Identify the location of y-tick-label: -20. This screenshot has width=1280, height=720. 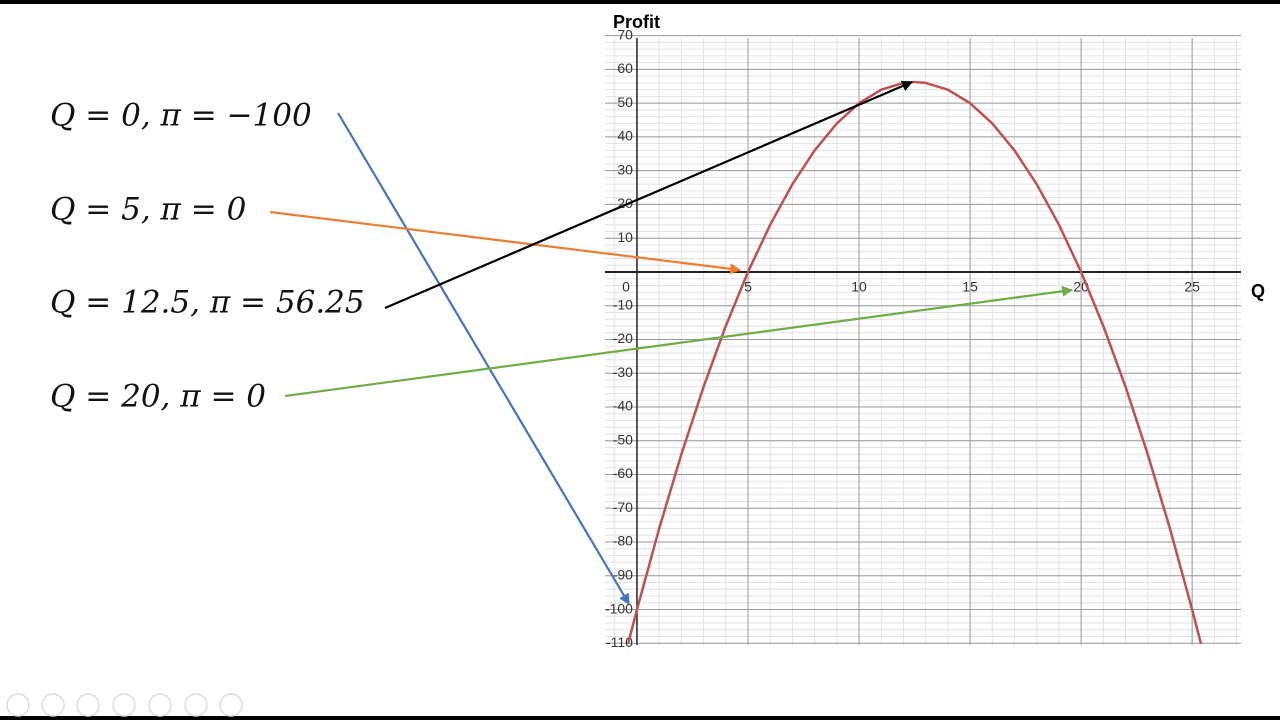
(623, 338).